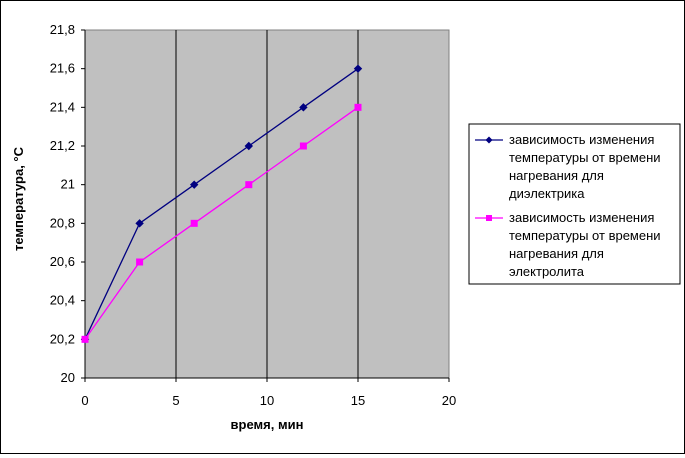  I want to click on x-tick-label: 15, so click(358, 400).